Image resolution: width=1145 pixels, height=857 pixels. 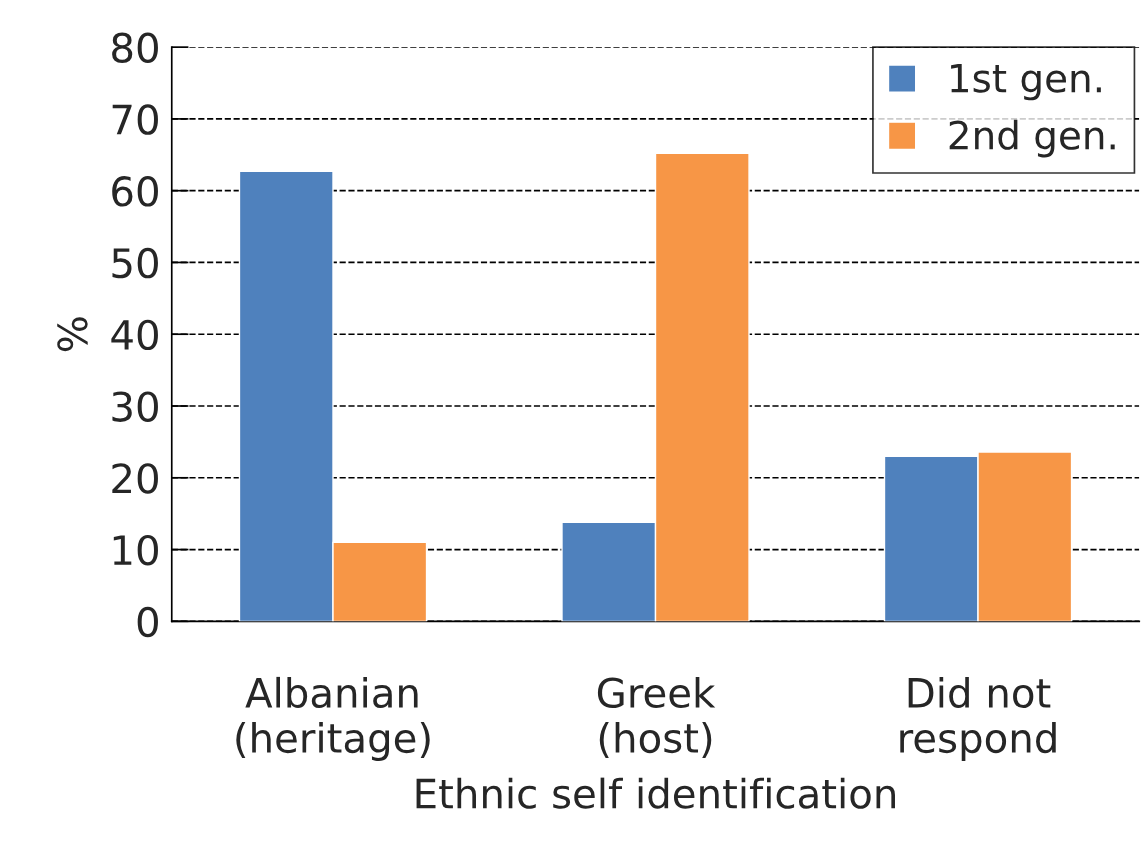 What do you see at coordinates (655, 793) in the screenshot?
I see `x-axis-title: Ethnic self identification` at bounding box center [655, 793].